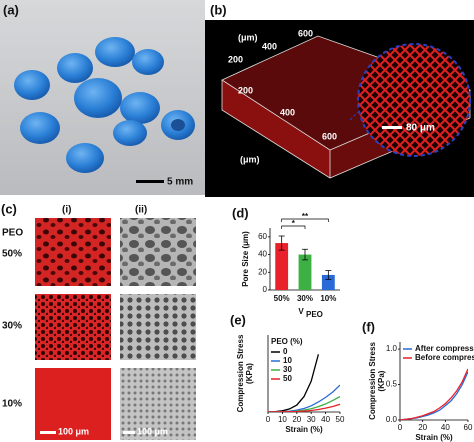 The image size is (474, 442). I want to click on scale-label: 80 μm, so click(420, 128).